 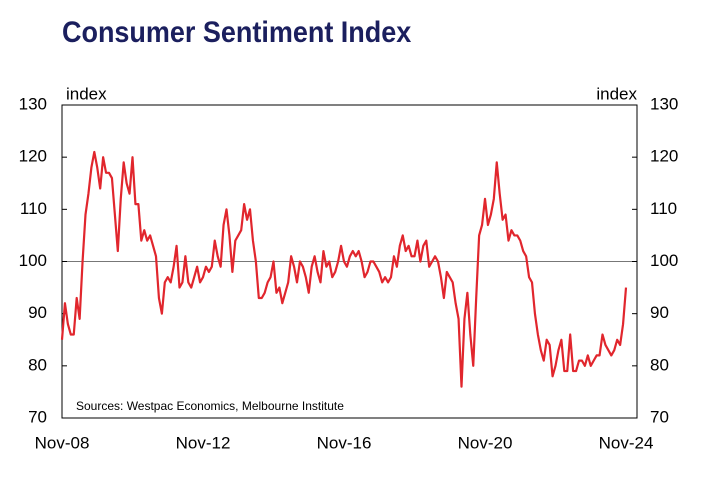 I want to click on x-tick-label: Nov-20, so click(x=485, y=442).